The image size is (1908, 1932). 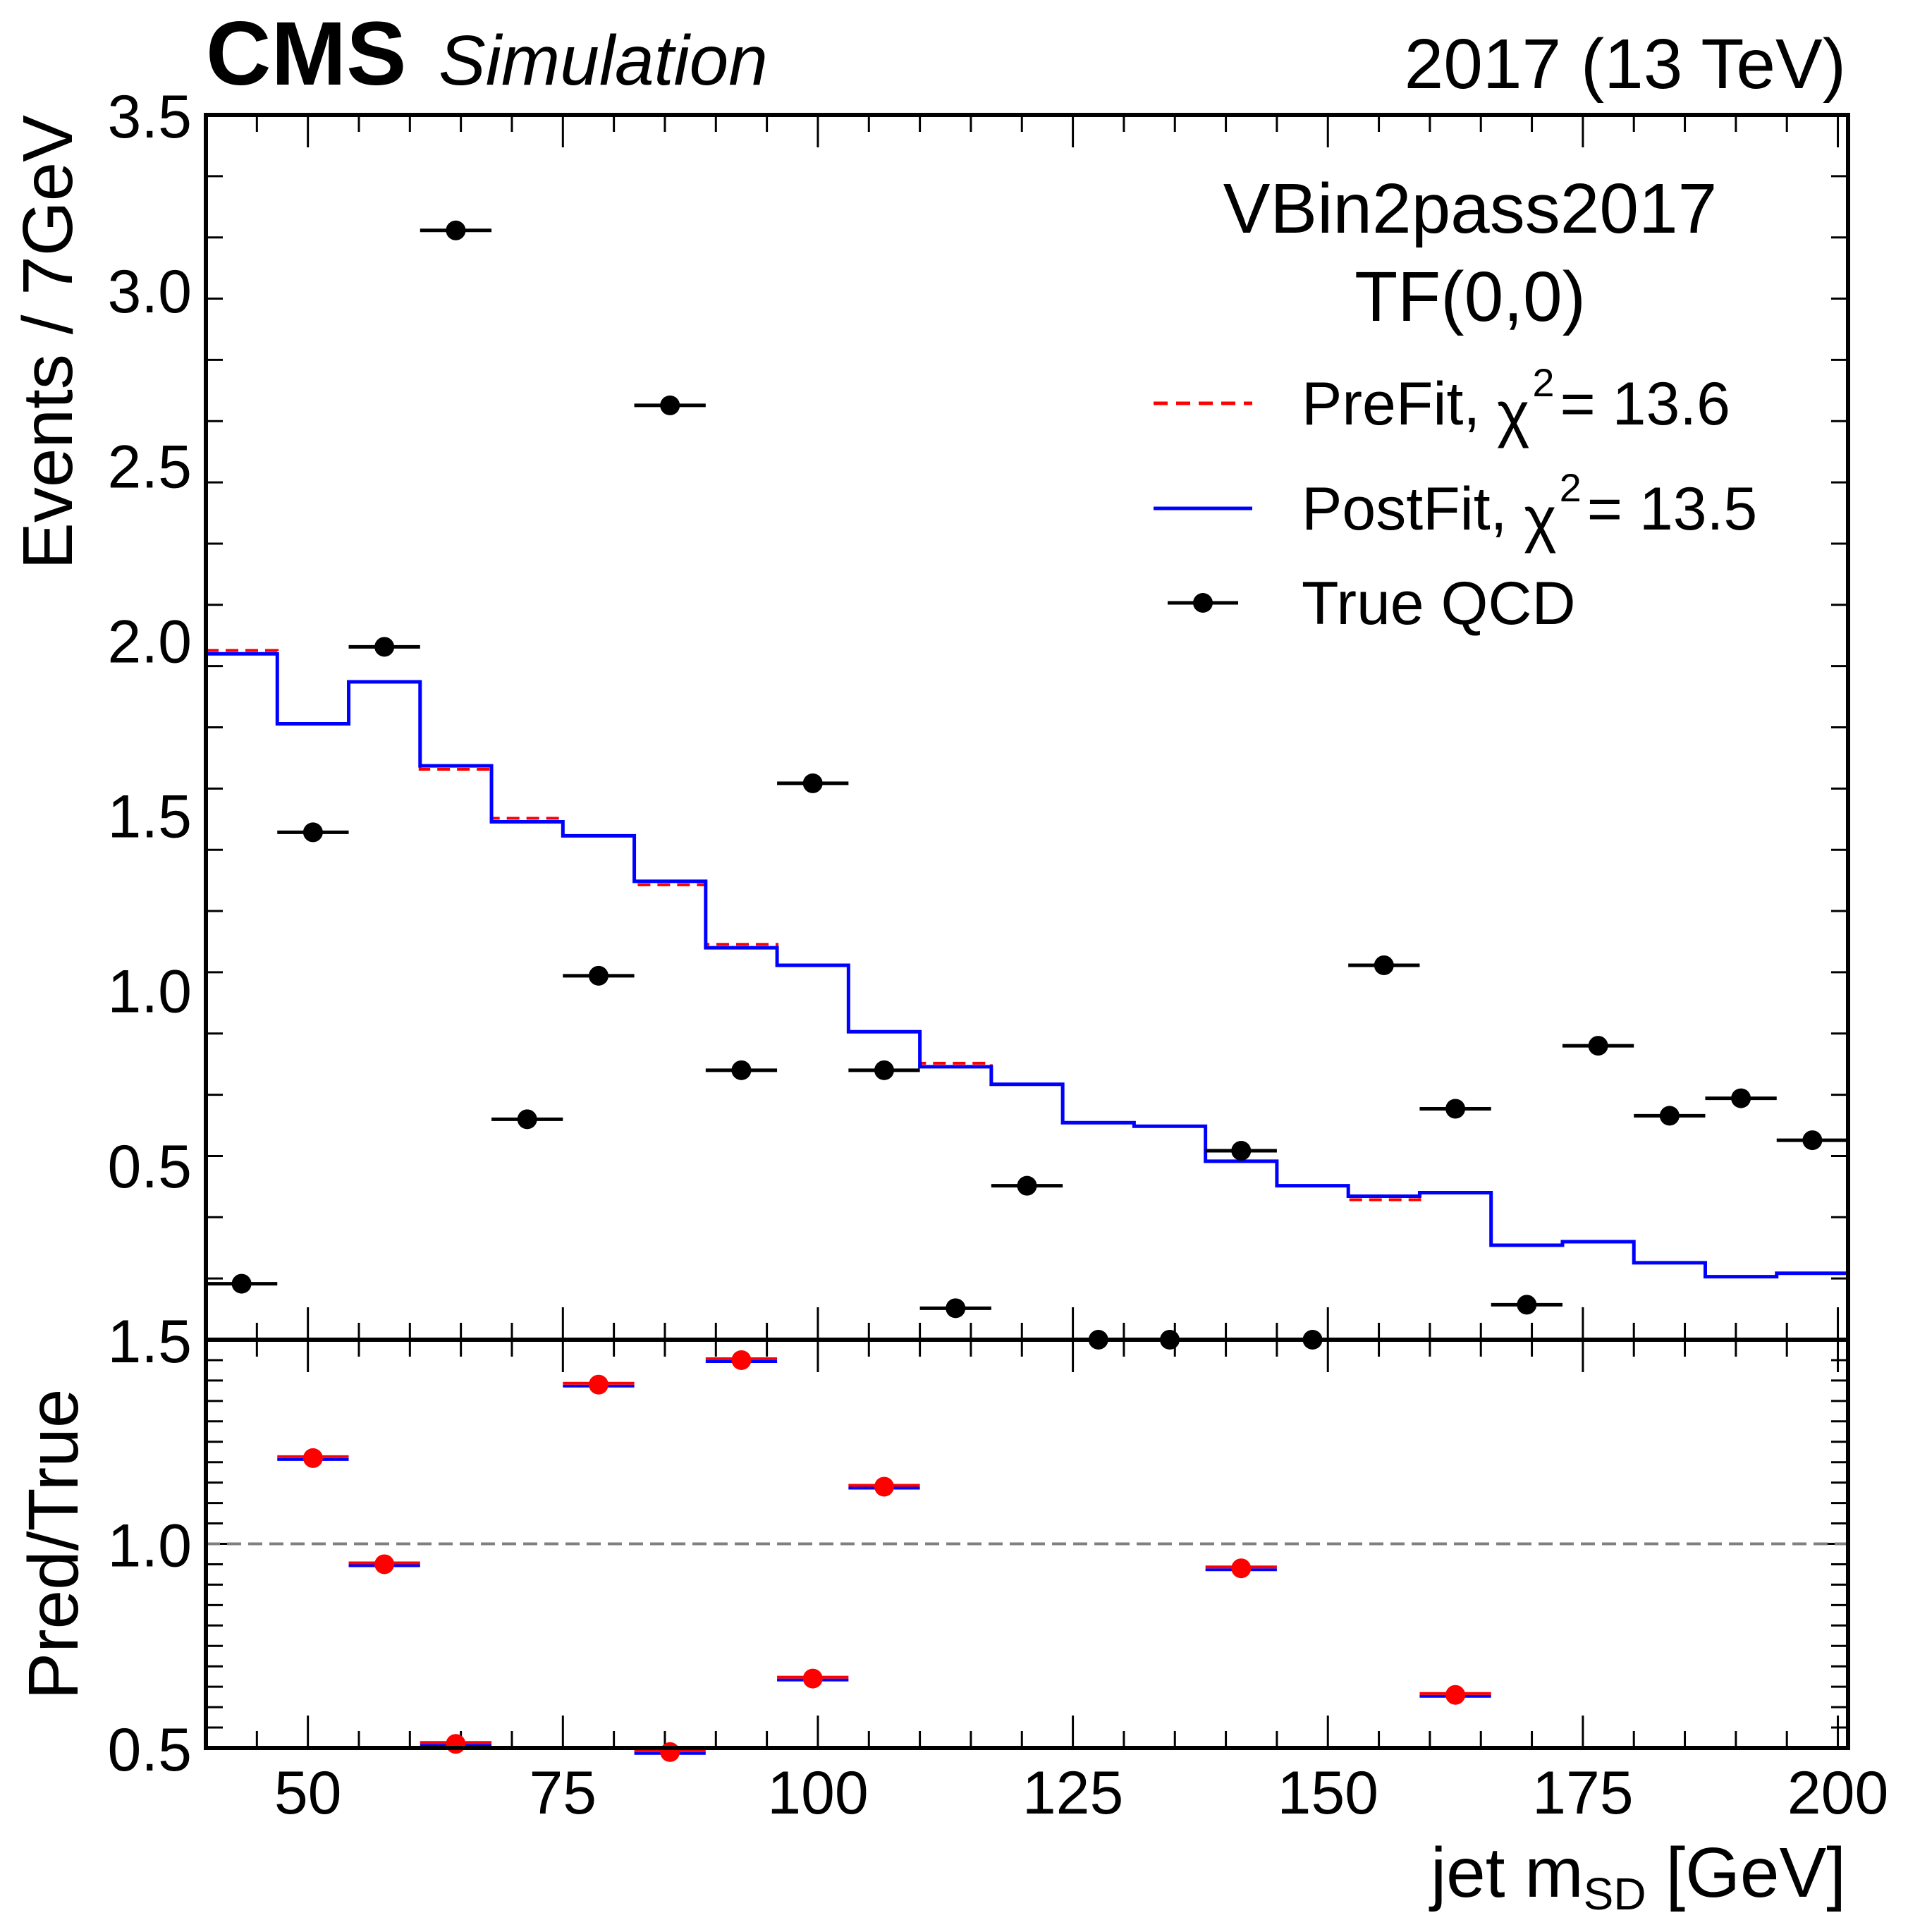 I want to click on simulation-label: Simulation, so click(x=603, y=61).